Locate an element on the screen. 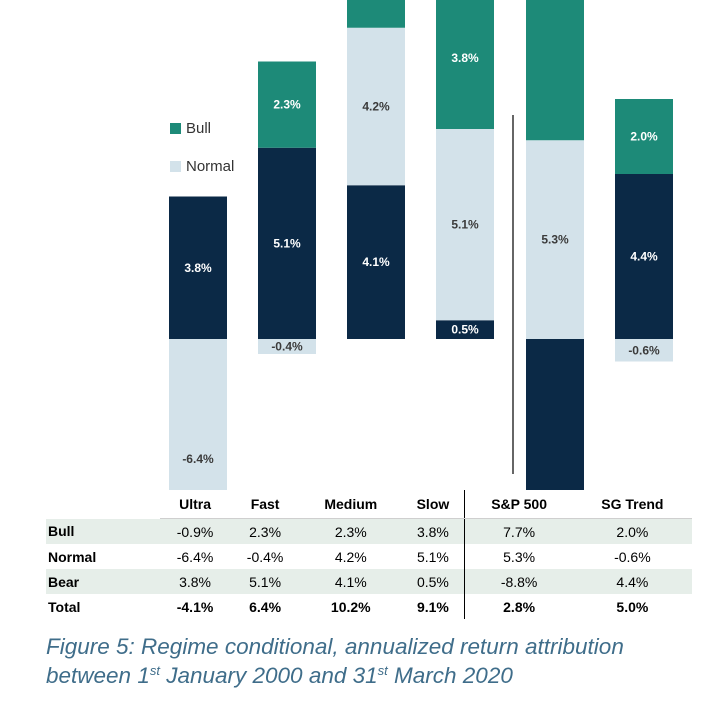 The image size is (716, 706). bar-slow-normal is located at coordinates (465, 225).